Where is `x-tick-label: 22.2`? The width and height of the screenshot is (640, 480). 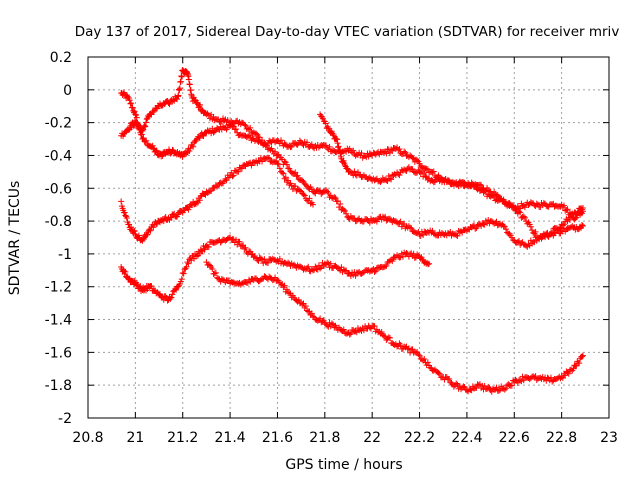
x-tick-label: 22.2 is located at coordinates (419, 438).